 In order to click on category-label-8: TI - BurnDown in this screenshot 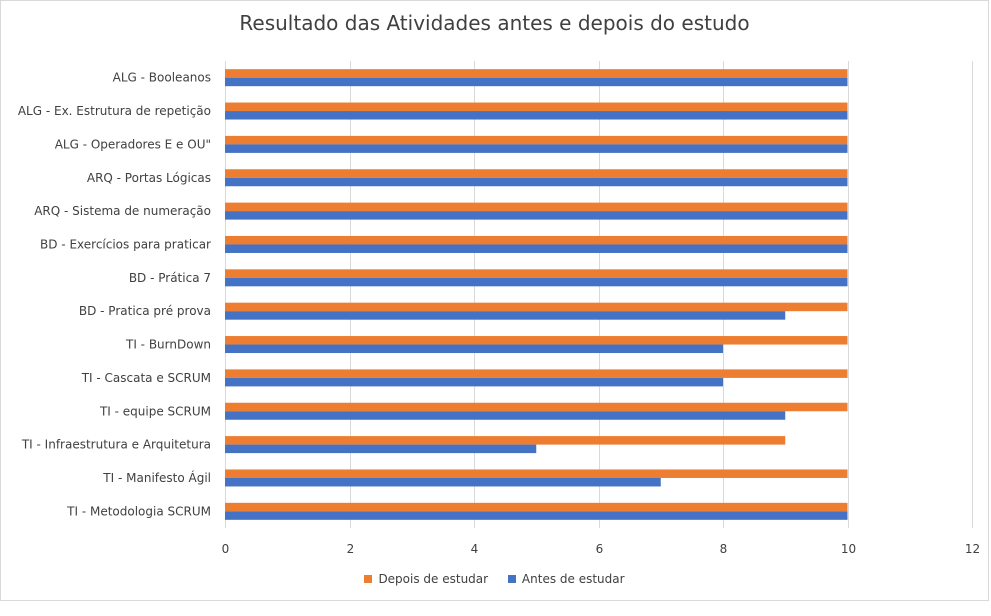, I will do `click(168, 345)`.